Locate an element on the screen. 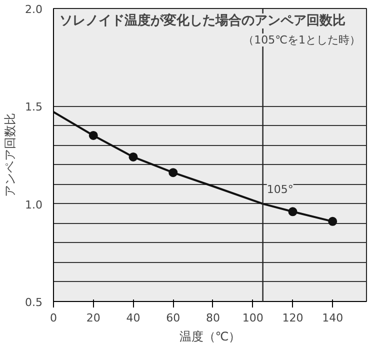  x-tick-label: 100 is located at coordinates (253, 318).